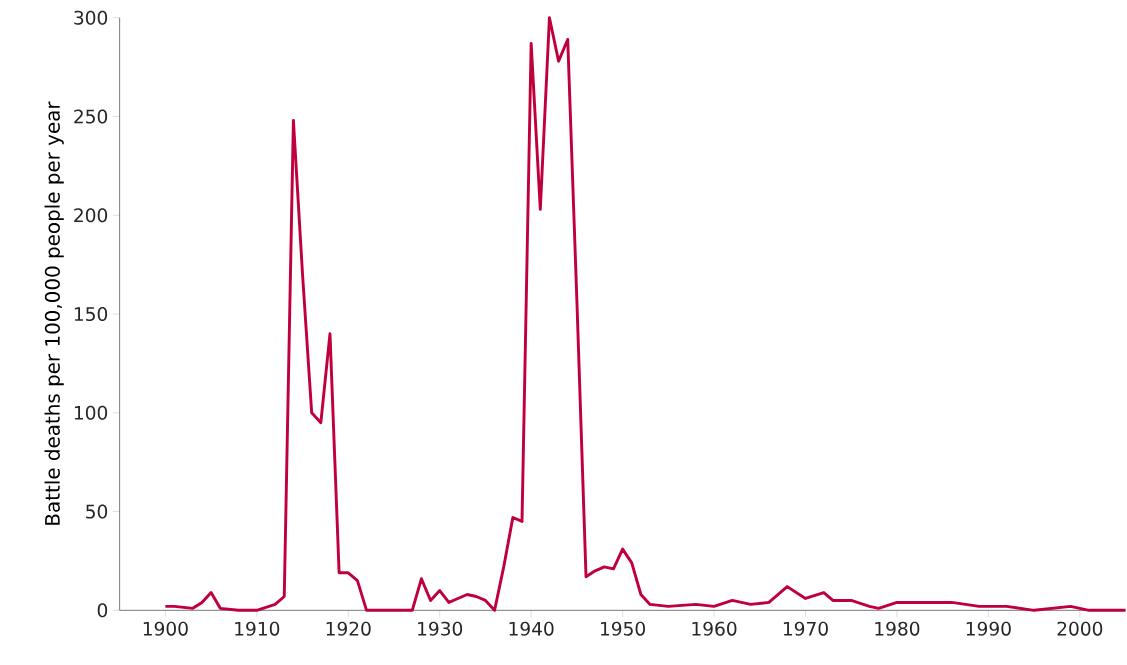 The width and height of the screenshot is (1127, 665). I want to click on y-tick-label: 200, so click(91, 215).